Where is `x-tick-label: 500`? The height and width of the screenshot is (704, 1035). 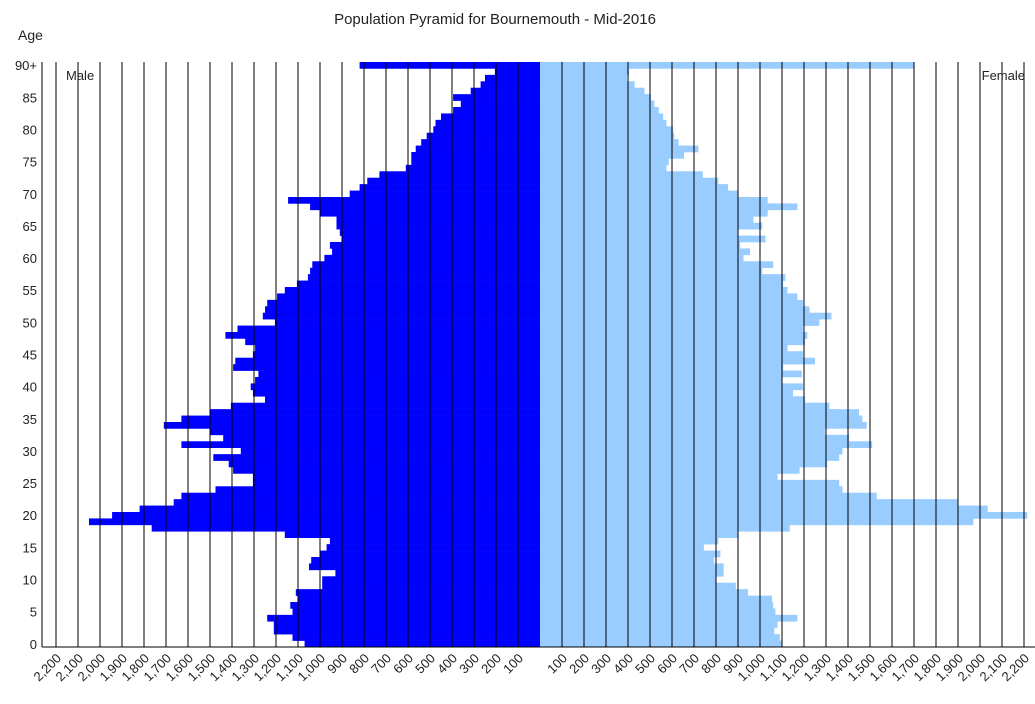
x-tick-label: 500 is located at coordinates (645, 664).